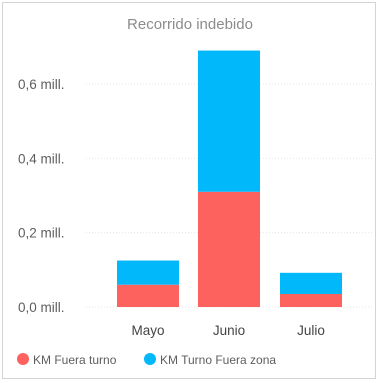 This screenshot has width=380, height=383. I want to click on x-category-label: Mayo, so click(147, 330).